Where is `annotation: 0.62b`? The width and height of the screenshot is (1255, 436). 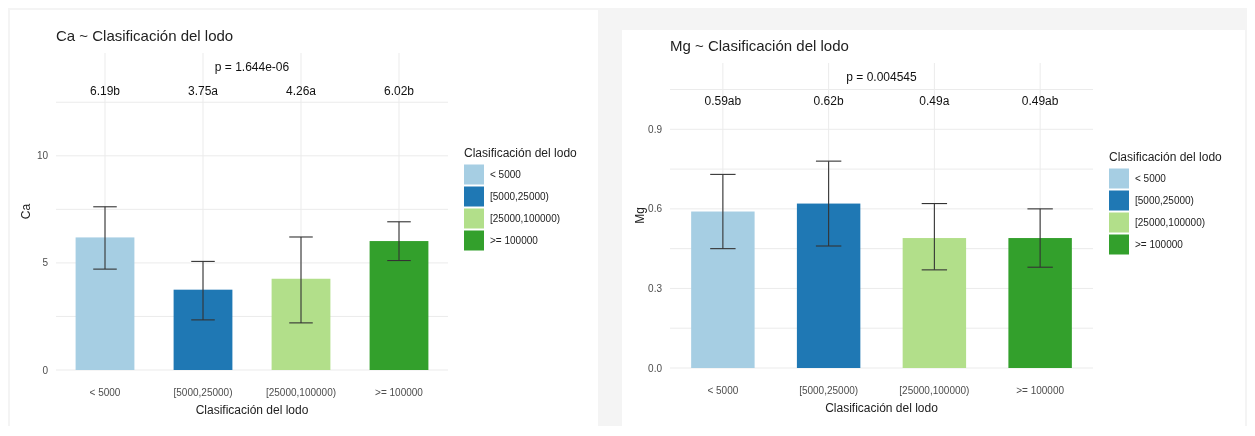 annotation: 0.62b is located at coordinates (828, 101).